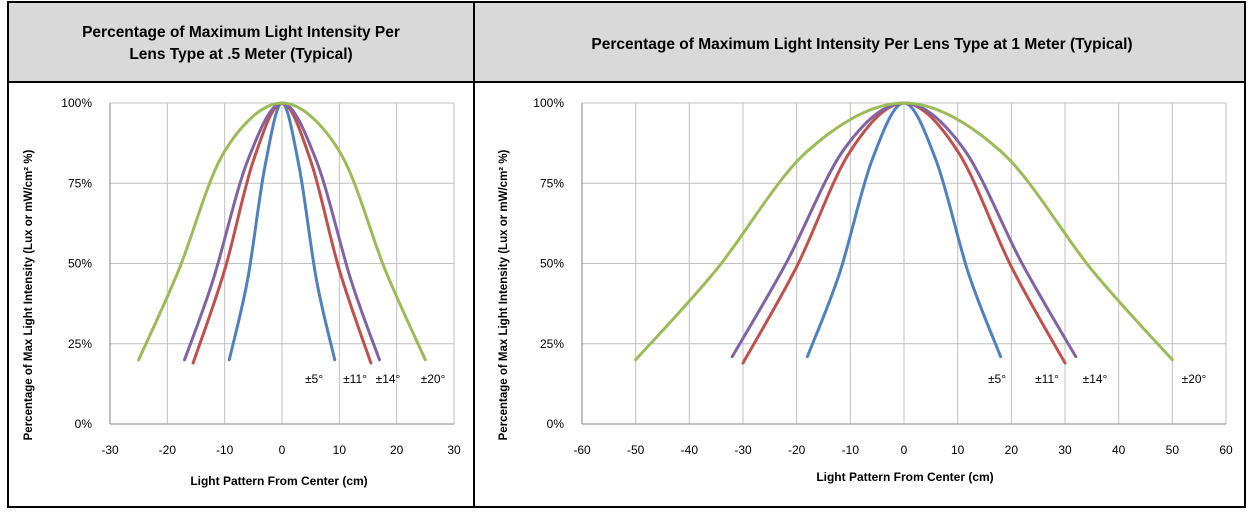  What do you see at coordinates (690, 450) in the screenshot?
I see `x-tick-label: -40` at bounding box center [690, 450].